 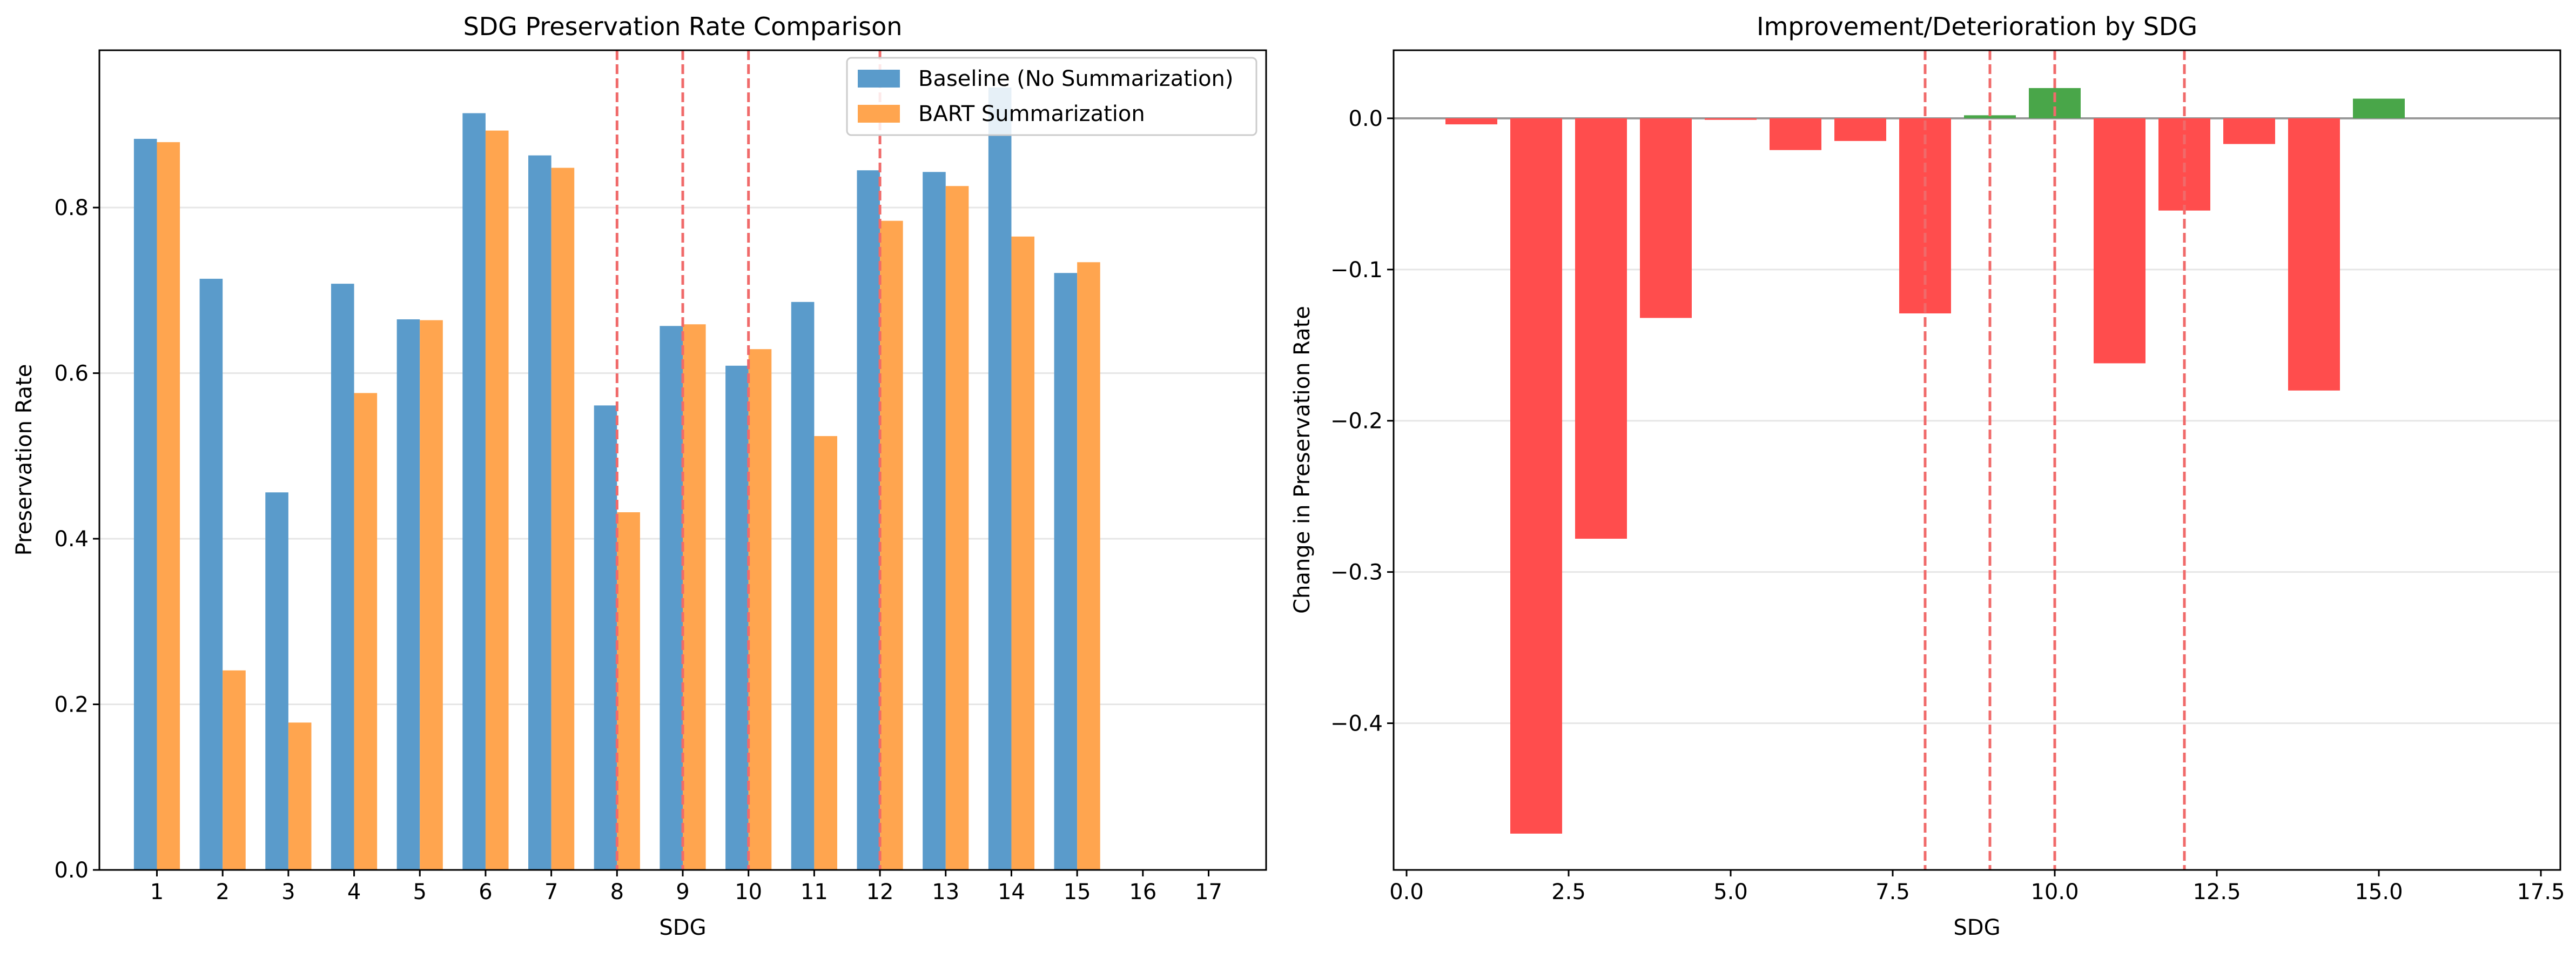 What do you see at coordinates (71, 373) in the screenshot?
I see `left-ytick-label: 0.6` at bounding box center [71, 373].